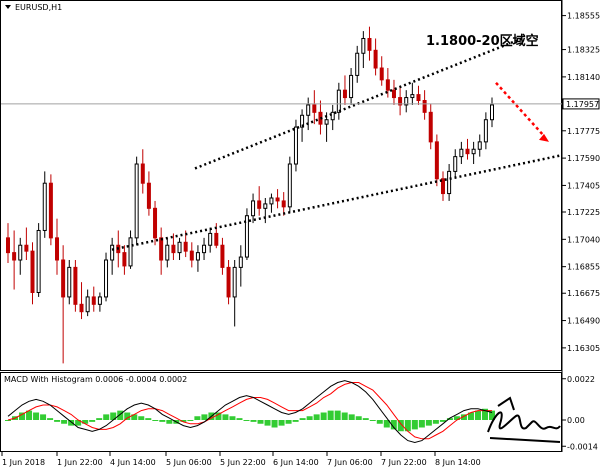  What do you see at coordinates (8, 7) in the screenshot?
I see `dropdown-triangle-icon` at bounding box center [8, 7].